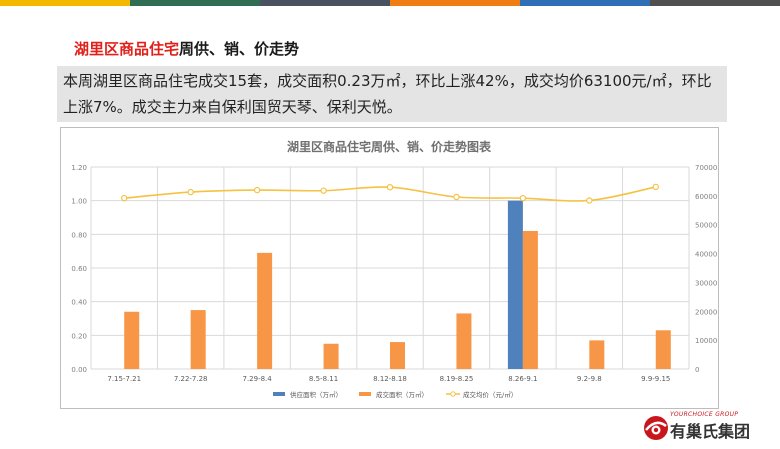 The height and width of the screenshot is (449, 780). What do you see at coordinates (191, 379) in the screenshot?
I see `x-tick-label: 7.22-7.28` at bounding box center [191, 379].